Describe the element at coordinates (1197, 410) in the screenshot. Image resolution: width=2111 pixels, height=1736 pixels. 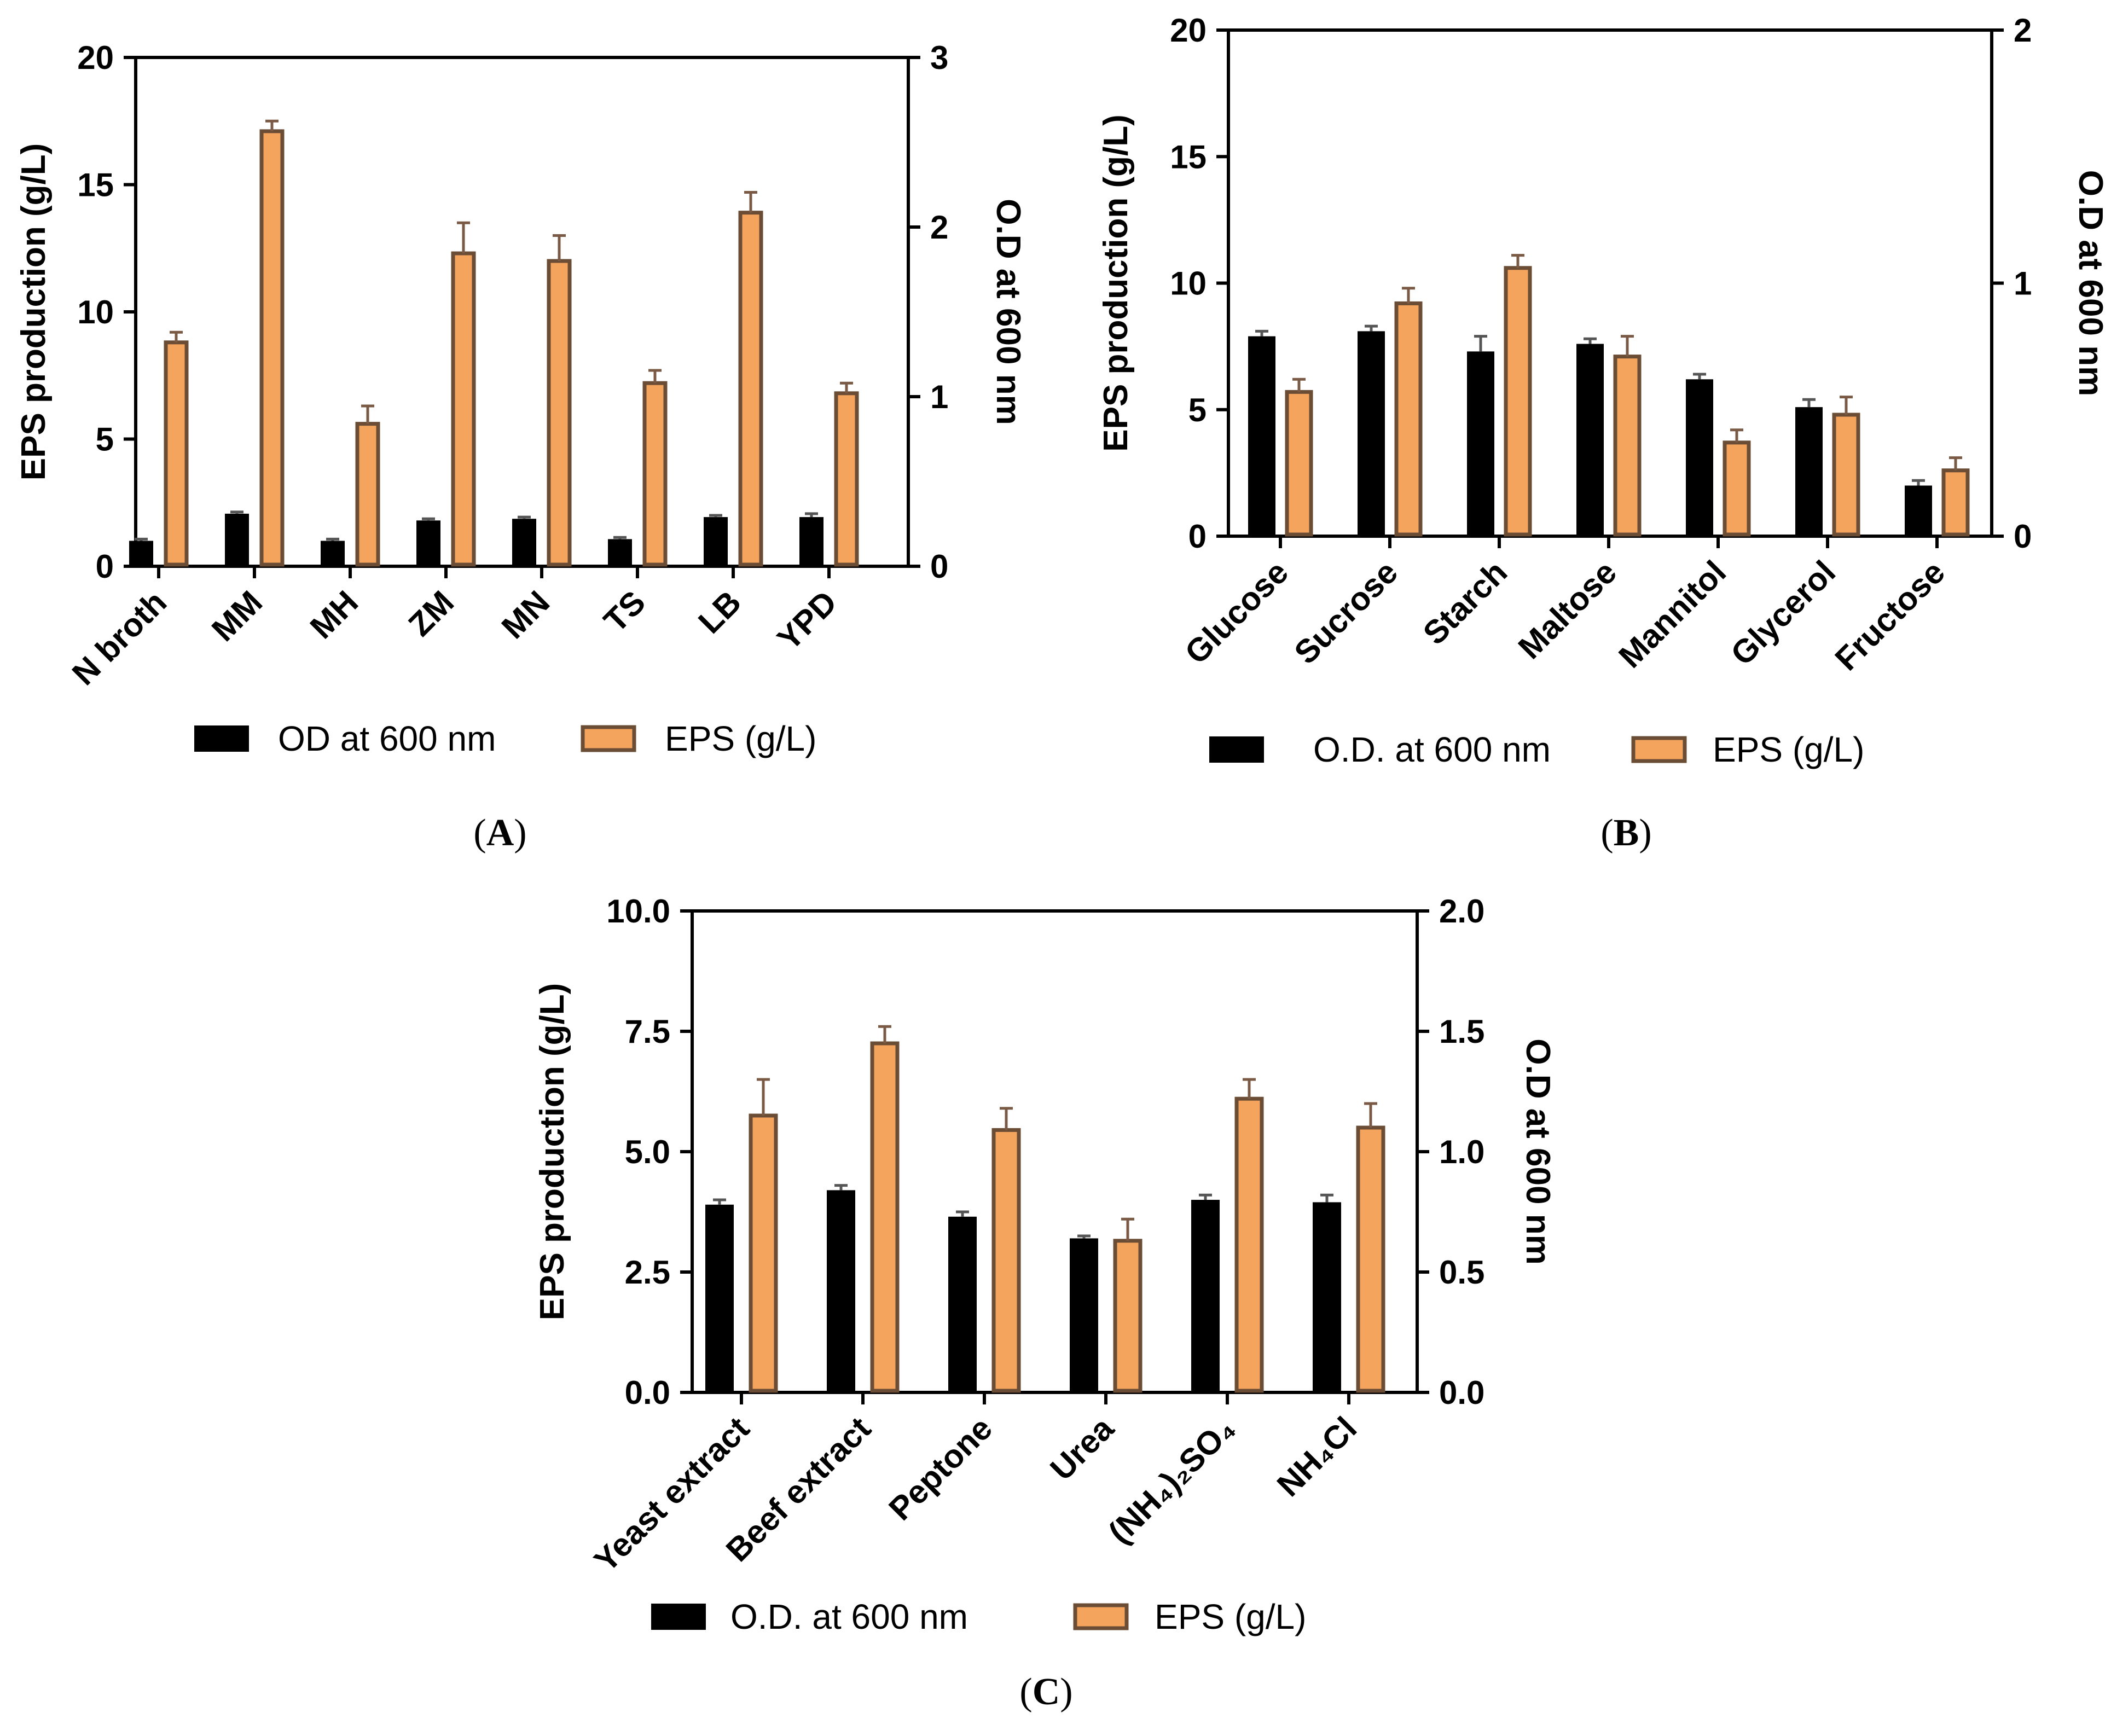
I see `left-y-tick-label: 5` at that location.